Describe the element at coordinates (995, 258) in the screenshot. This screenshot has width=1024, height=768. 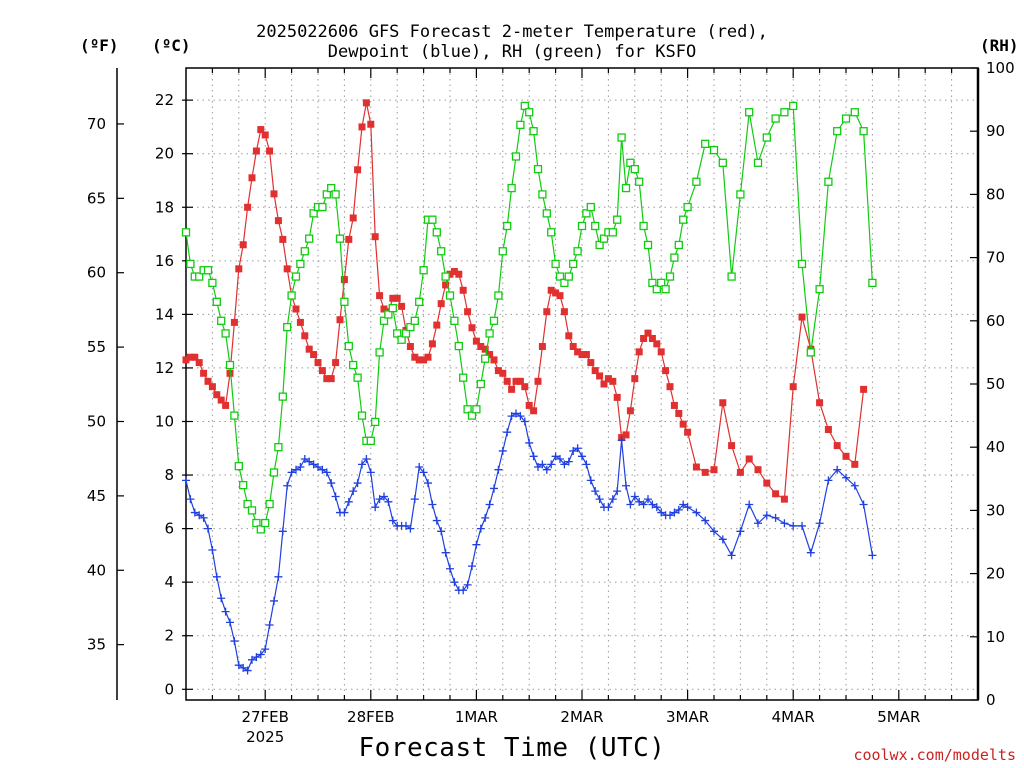
I see `rh-tick-label: 70` at that location.